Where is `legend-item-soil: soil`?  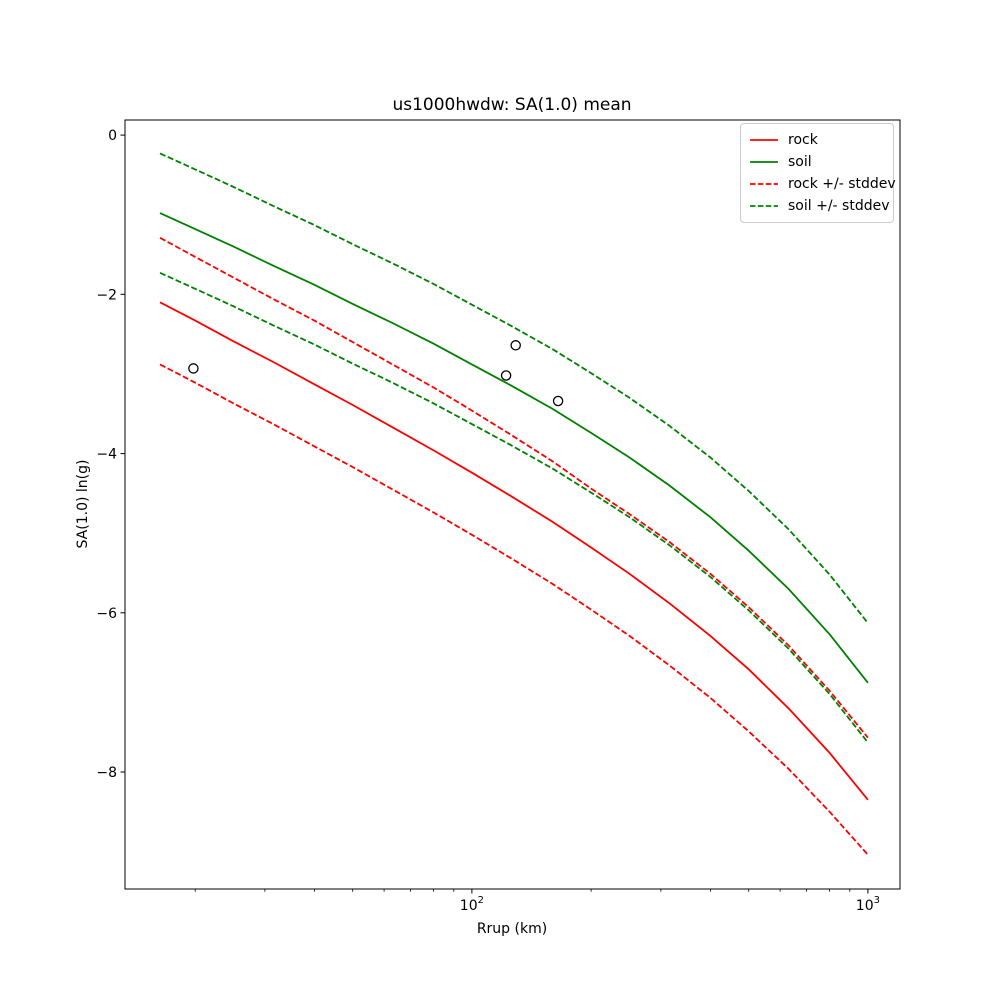 legend-item-soil: soil is located at coordinates (817, 162).